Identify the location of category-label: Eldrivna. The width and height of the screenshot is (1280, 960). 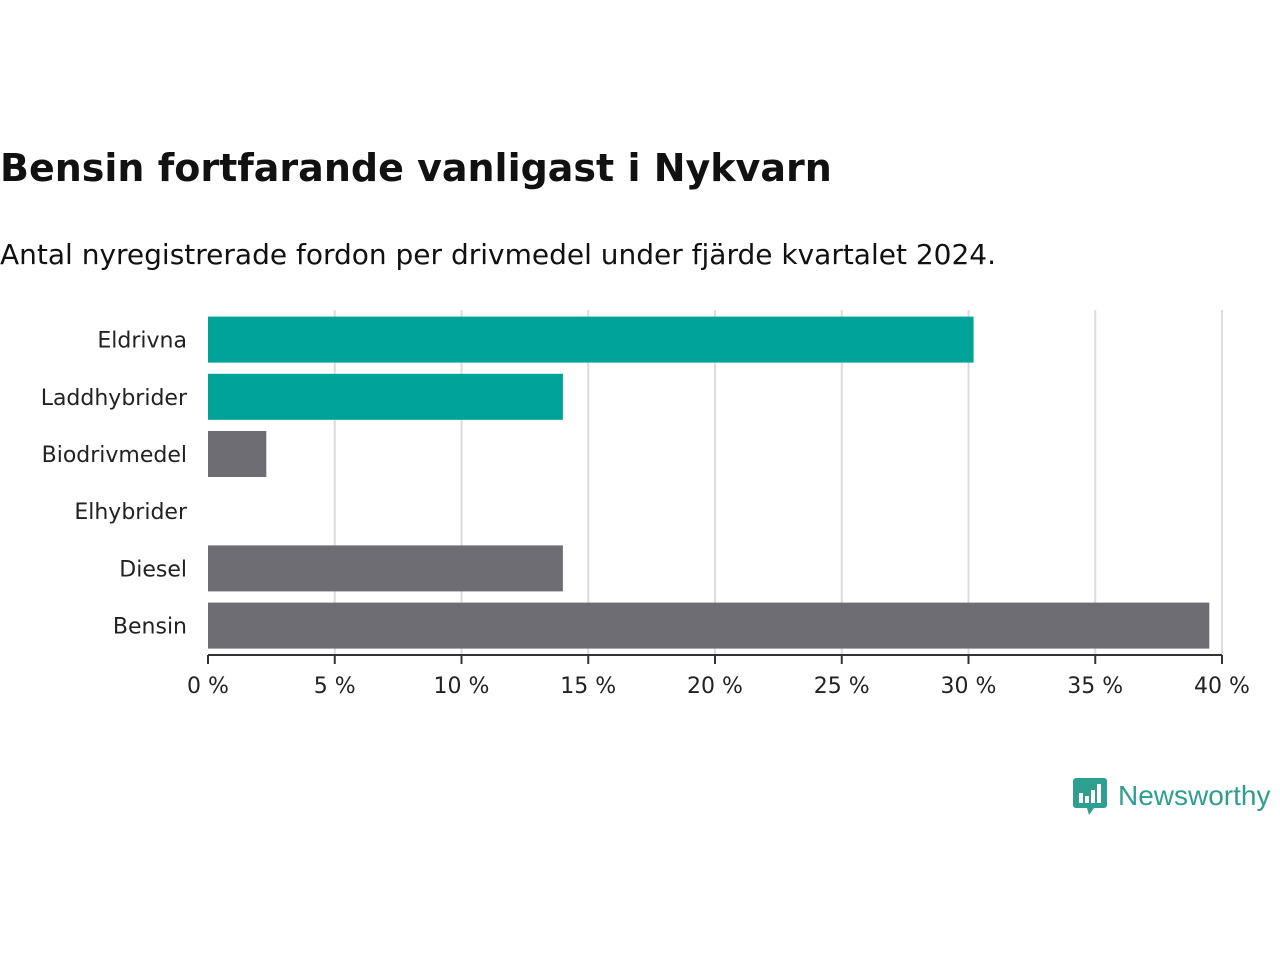
(142, 341).